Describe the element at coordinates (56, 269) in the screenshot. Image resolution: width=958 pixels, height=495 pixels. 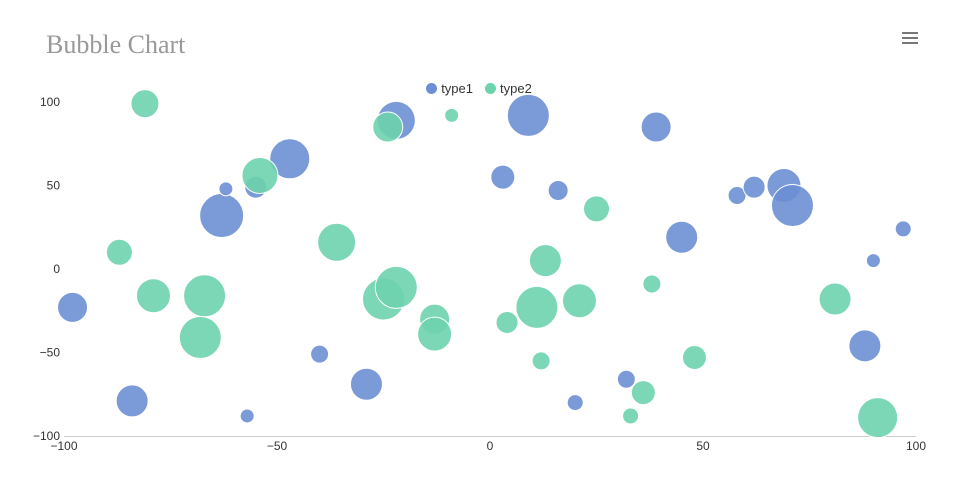
I see `y-tick-label: 0` at that location.